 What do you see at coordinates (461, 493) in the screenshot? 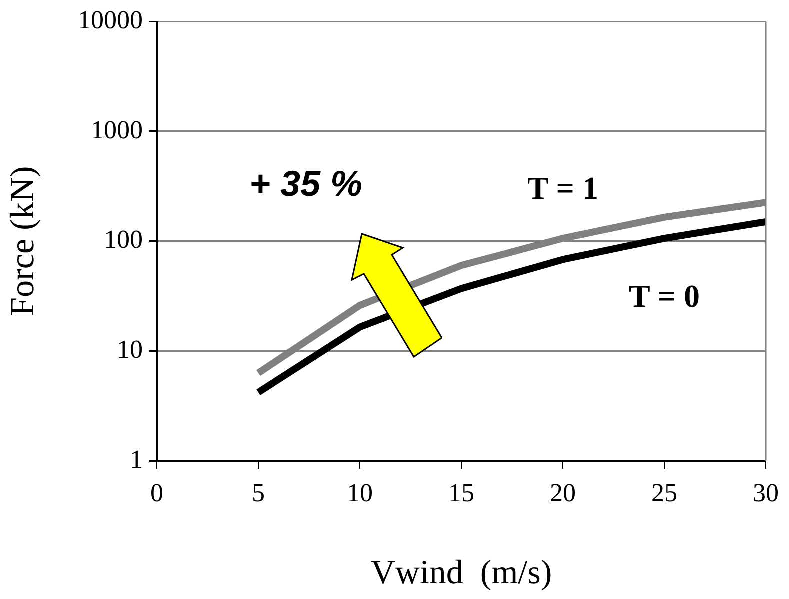
I see `x-tick-label: 15` at bounding box center [461, 493].